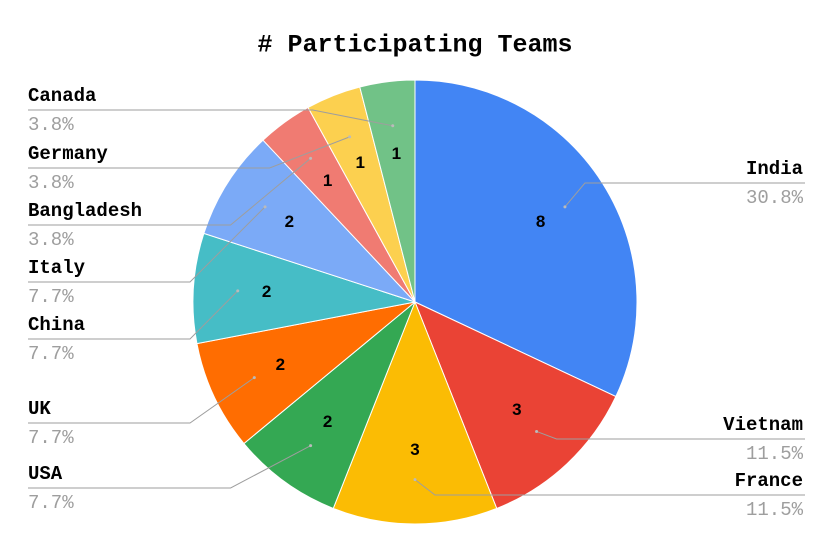  Describe the element at coordinates (56, 325) in the screenshot. I see `legend-label: China` at that location.